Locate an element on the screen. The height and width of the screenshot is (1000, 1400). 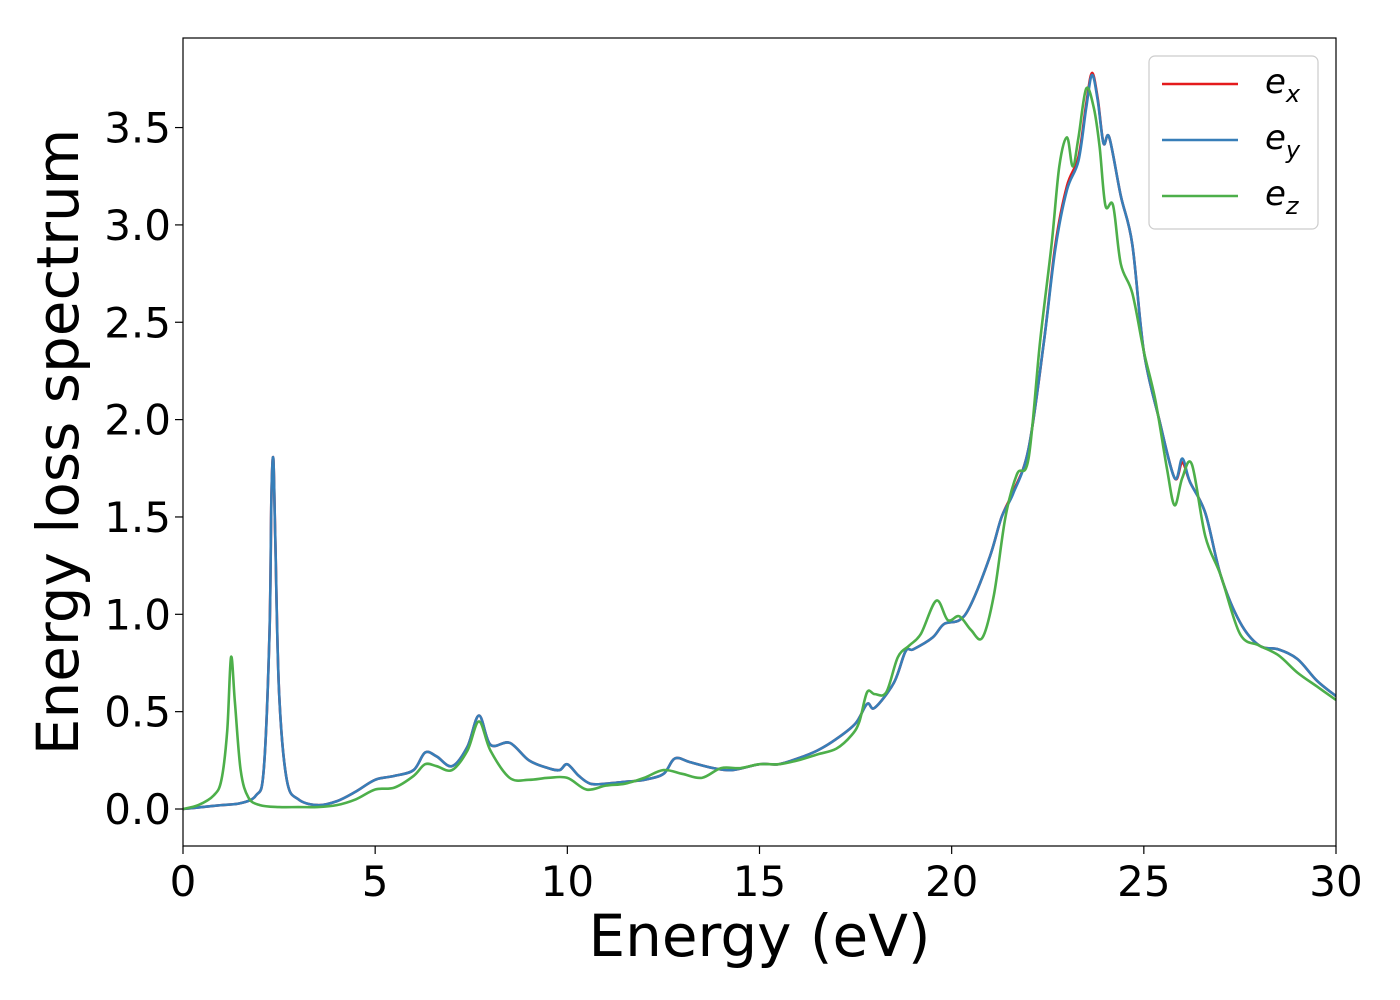
x-tick-label: 5 is located at coordinates (375, 881).